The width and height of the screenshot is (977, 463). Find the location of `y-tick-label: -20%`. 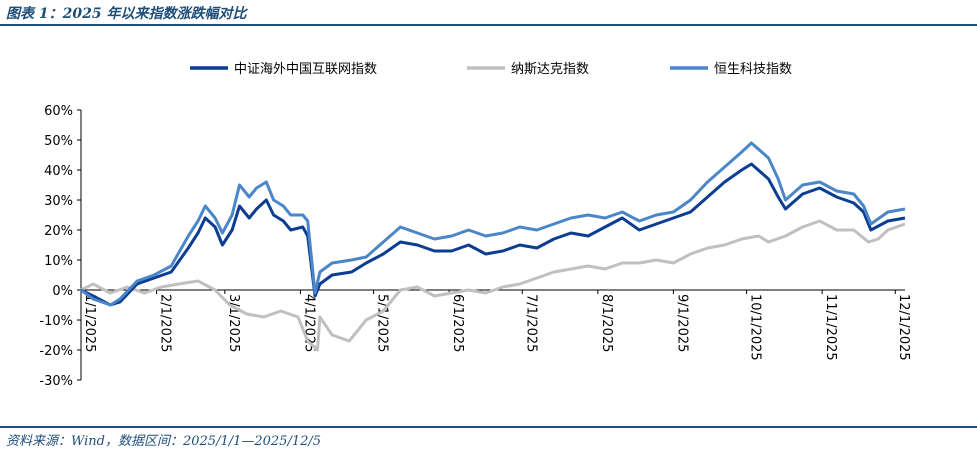

y-tick-label: -20% is located at coordinates (56, 351).